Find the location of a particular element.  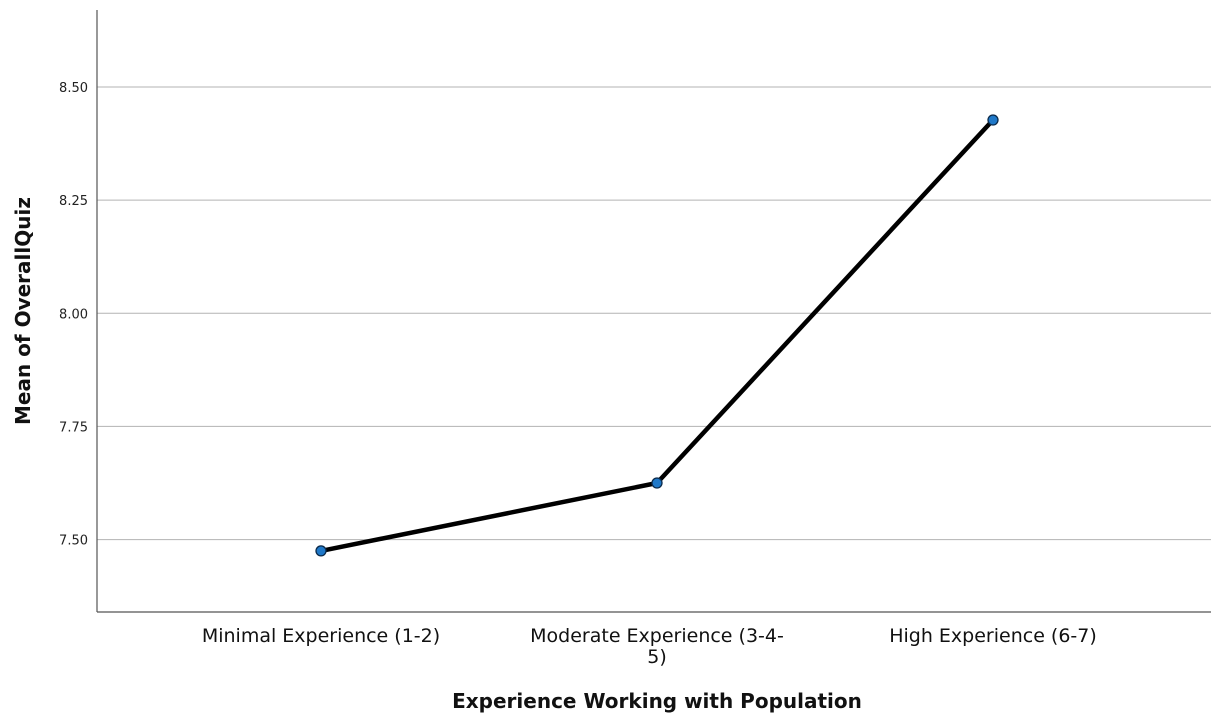

y-tick-label: 7.50 is located at coordinates (73, 541).